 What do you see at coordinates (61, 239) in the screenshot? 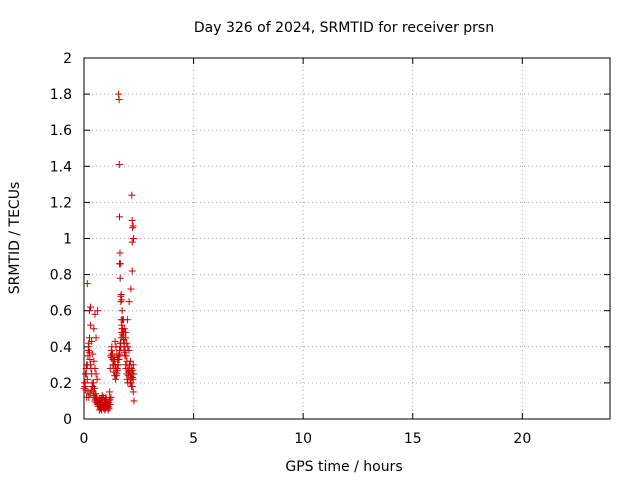
I see `y-tick-labels: 0 0.2 0.4 0.6 0.8 1 1.2 1.4 1.6 1.8 2` at bounding box center [61, 239].